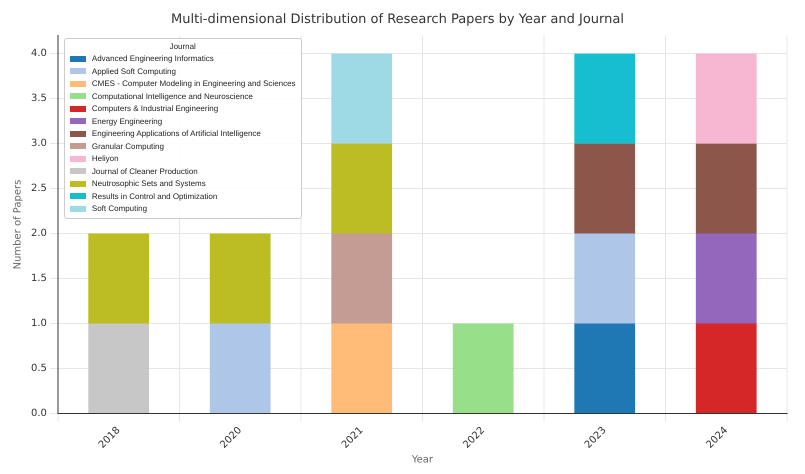 This screenshot has width=805, height=474. Describe the element at coordinates (120, 209) in the screenshot. I see `legend-label: Soft Computing` at that location.